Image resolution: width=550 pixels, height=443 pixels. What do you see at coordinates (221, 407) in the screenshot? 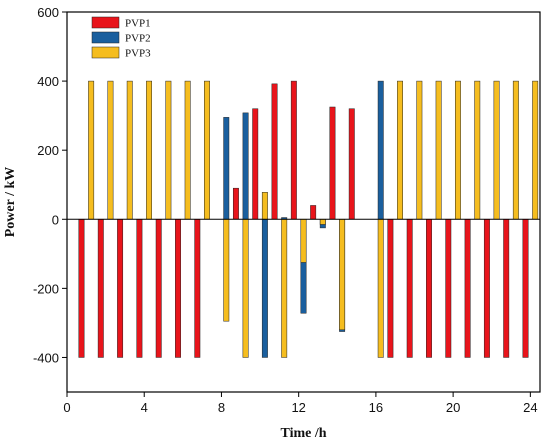
I see `x-tick-label: 8` at bounding box center [221, 407].